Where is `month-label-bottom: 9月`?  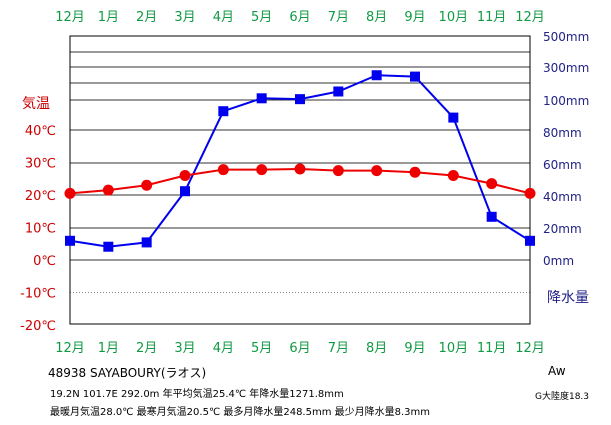 month-label-bottom: 9月 is located at coordinates (414, 348).